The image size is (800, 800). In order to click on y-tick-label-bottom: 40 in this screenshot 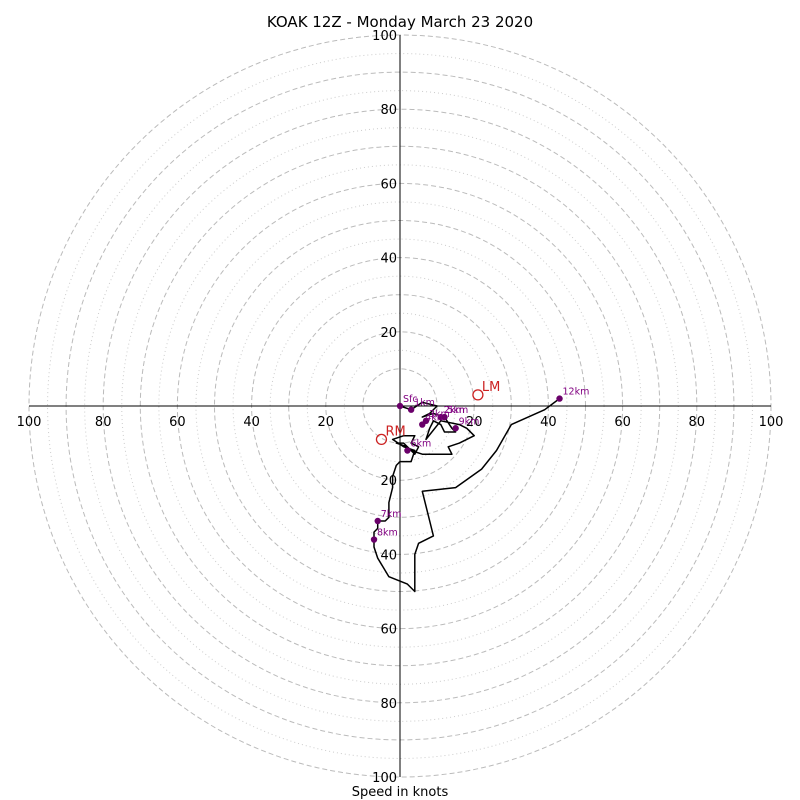, I will do `click(388, 555)`.